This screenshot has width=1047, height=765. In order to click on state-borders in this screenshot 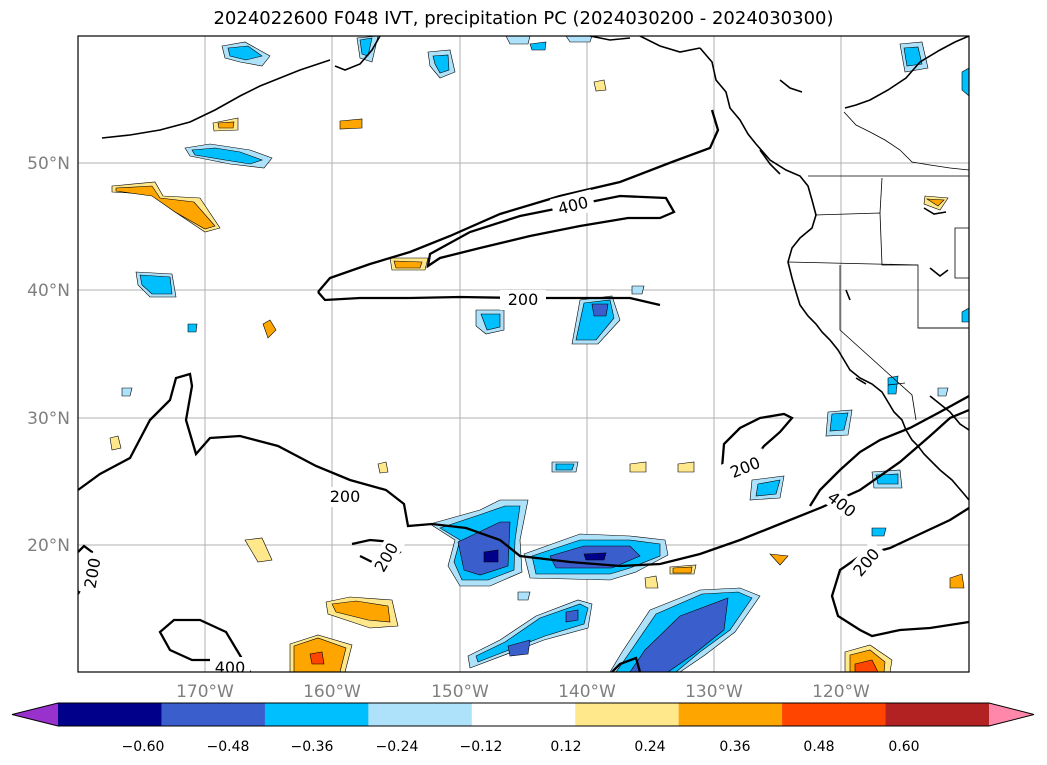, I will do `click(878, 266)`.